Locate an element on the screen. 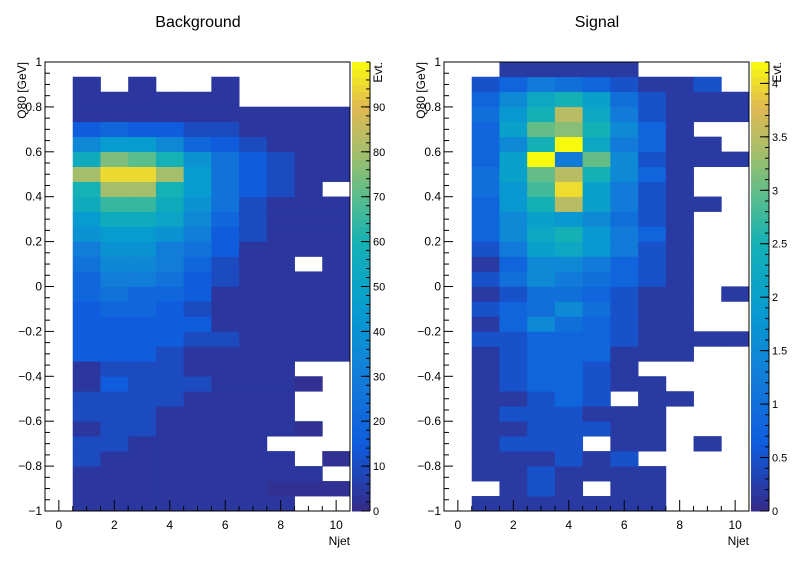 This screenshot has height=573, width=798. y-tick-label: −0.8 is located at coordinates (429, 466).